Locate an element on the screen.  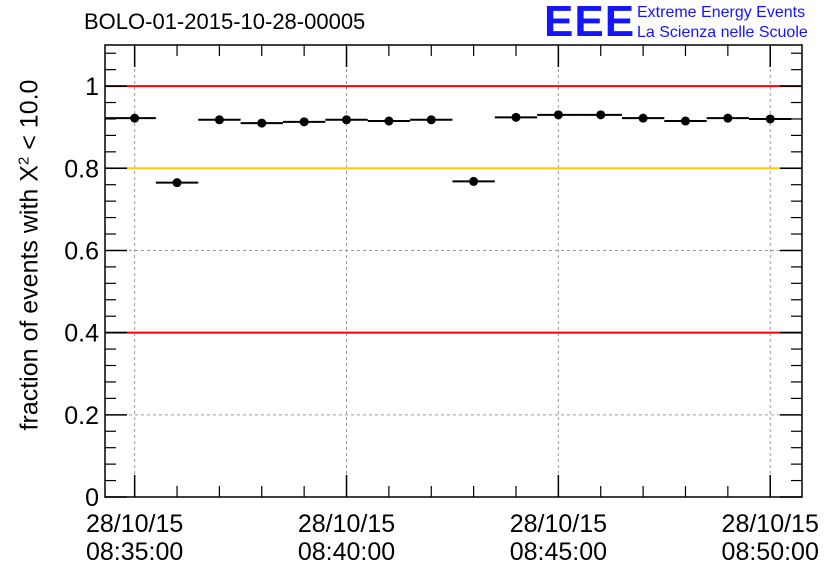
chart-title: BOLO-01-2015-10-28-00005 is located at coordinates (225, 21).